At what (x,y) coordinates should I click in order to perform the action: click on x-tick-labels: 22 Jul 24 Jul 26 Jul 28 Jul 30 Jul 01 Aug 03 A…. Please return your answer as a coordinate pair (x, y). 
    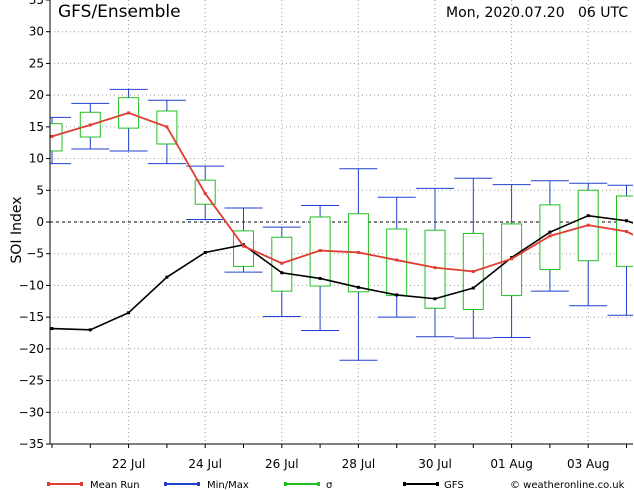
    Looking at the image, I should click on (361, 464).